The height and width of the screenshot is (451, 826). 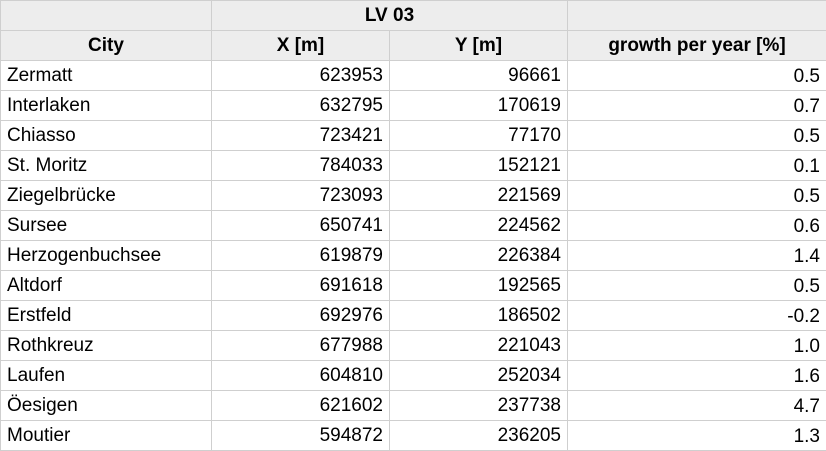 What do you see at coordinates (106, 76) in the screenshot?
I see `cell-city: Zermatt` at bounding box center [106, 76].